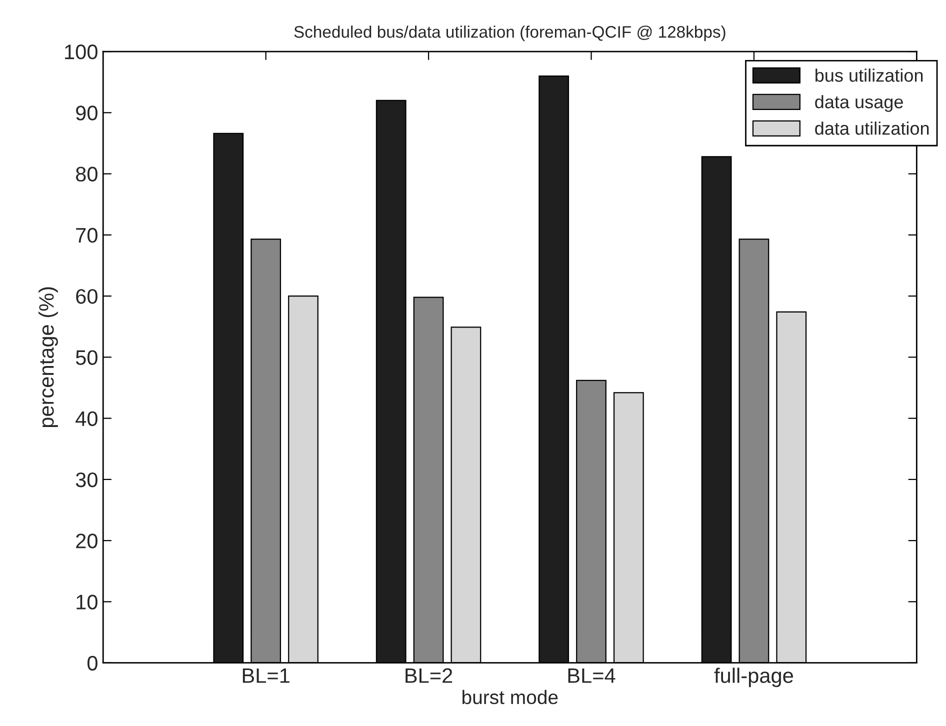  I want to click on x-tick-label: full-page, so click(753, 678).